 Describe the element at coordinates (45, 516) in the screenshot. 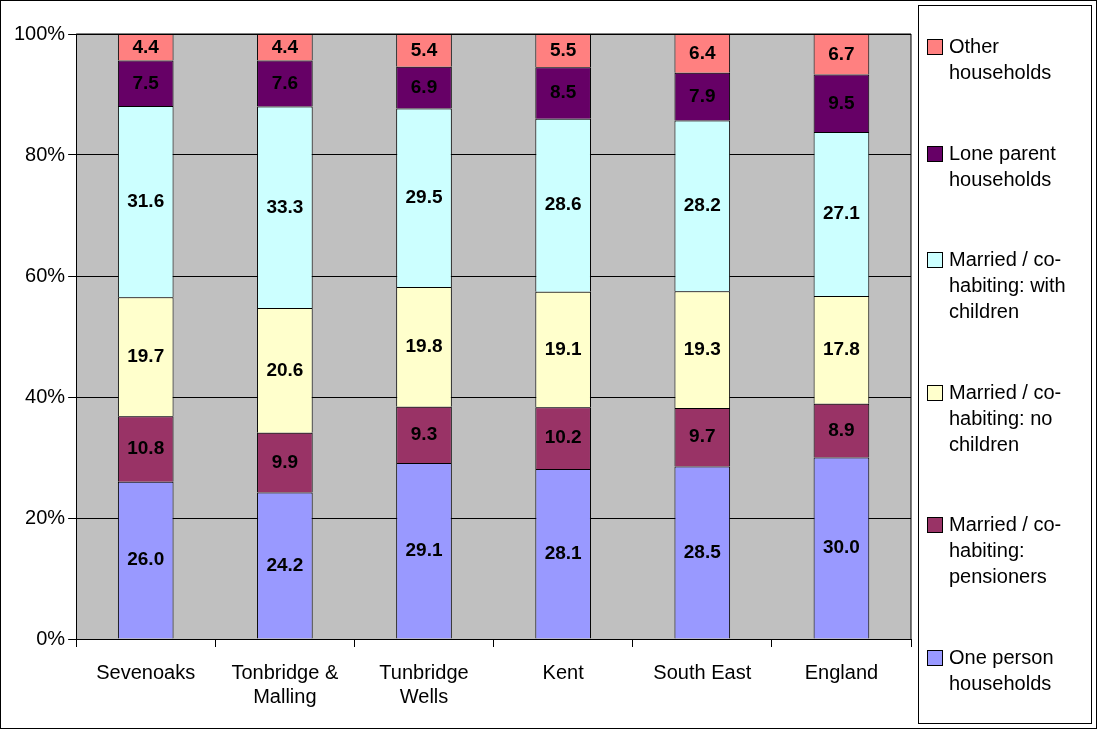

I see `y-tick-label: 20%` at that location.